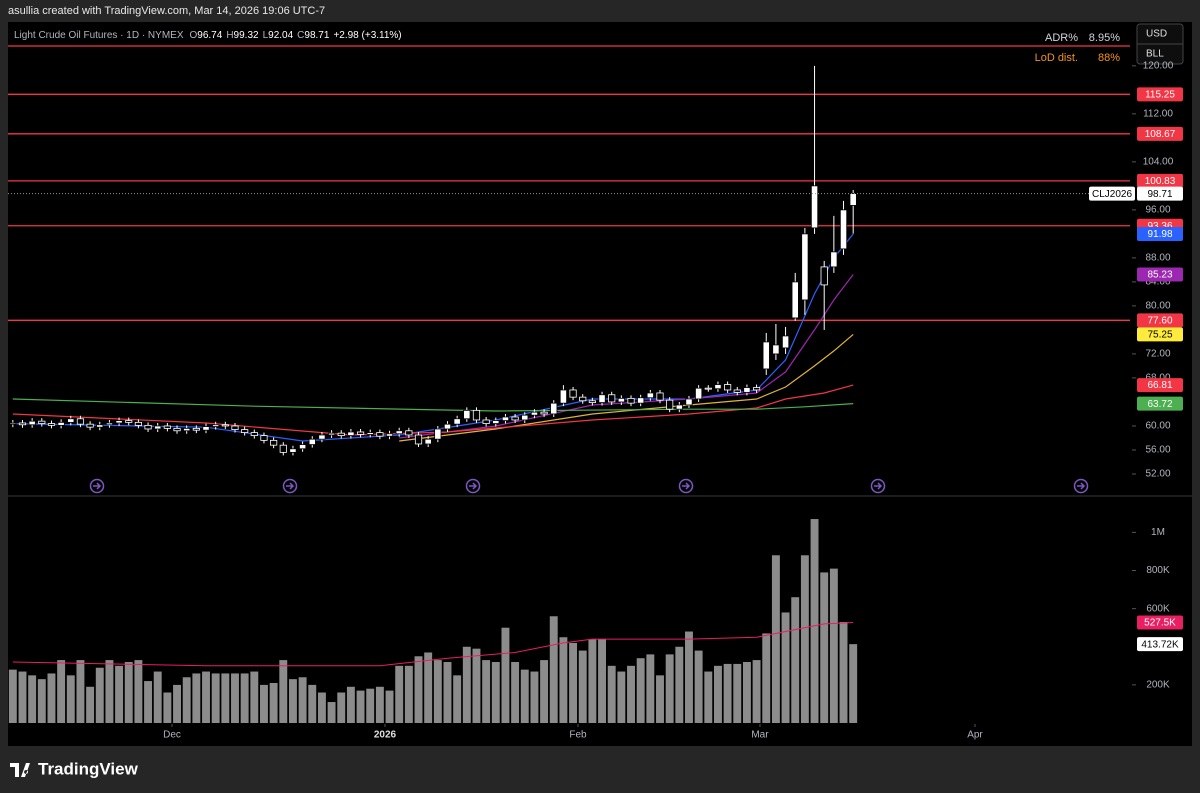  What do you see at coordinates (1157, 282) in the screenshot?
I see `y-tick-label: 84.00` at bounding box center [1157, 282].